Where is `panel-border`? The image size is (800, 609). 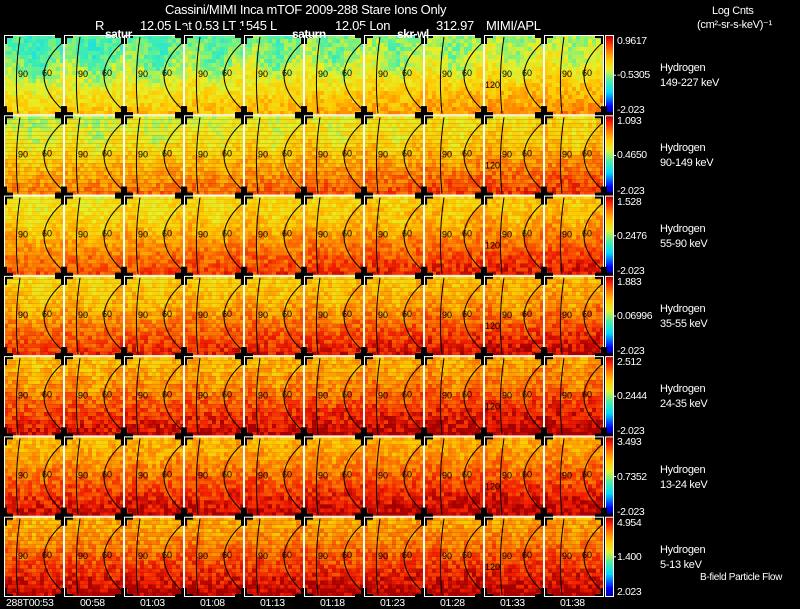
panel-border is located at coordinates (394, 75).